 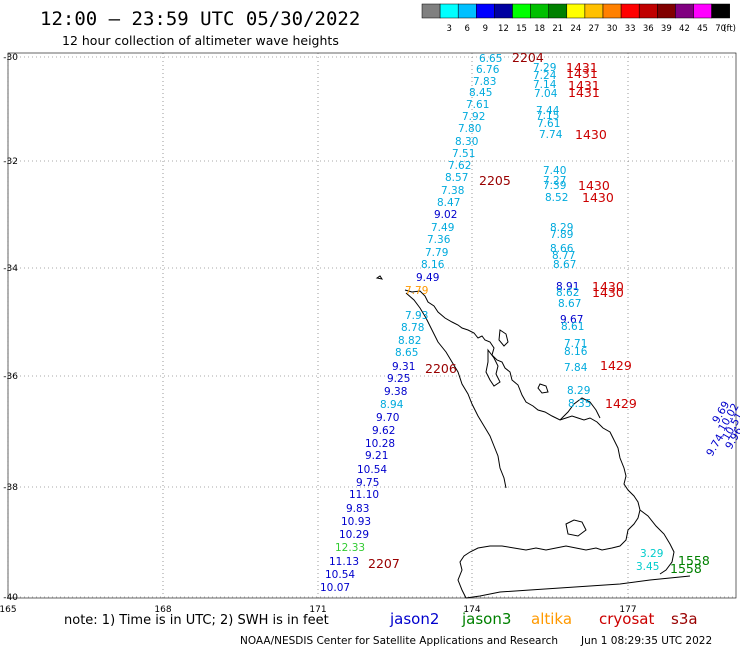 I want to click on track-value-west: 6.76, so click(x=488, y=70).